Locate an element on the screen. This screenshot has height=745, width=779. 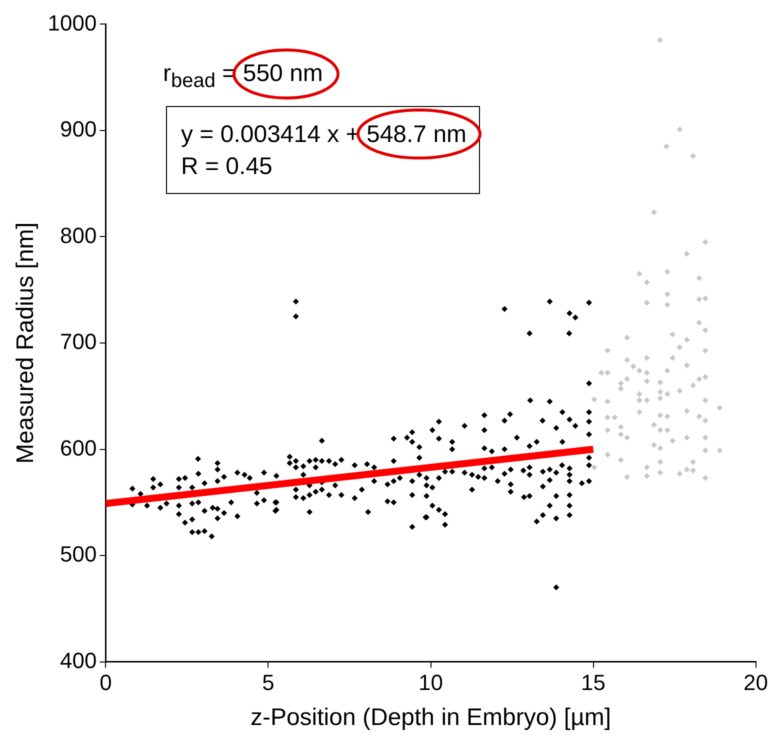
x-axis-title: z-Position (Depth in Embryo) [µm] is located at coordinates (431, 718).